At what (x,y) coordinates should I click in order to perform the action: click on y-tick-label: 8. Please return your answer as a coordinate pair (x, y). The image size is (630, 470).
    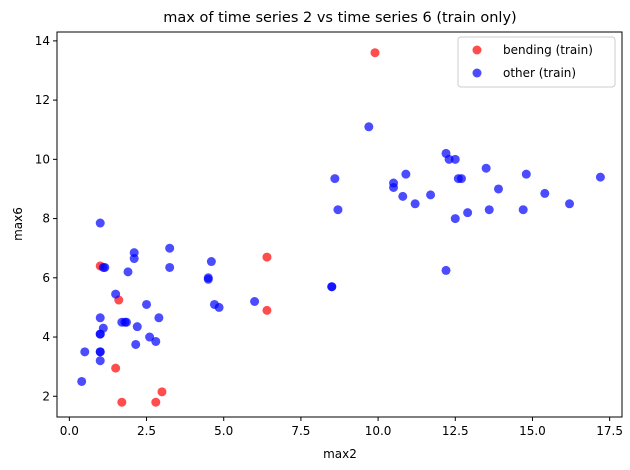
    Looking at the image, I should click on (46, 219).